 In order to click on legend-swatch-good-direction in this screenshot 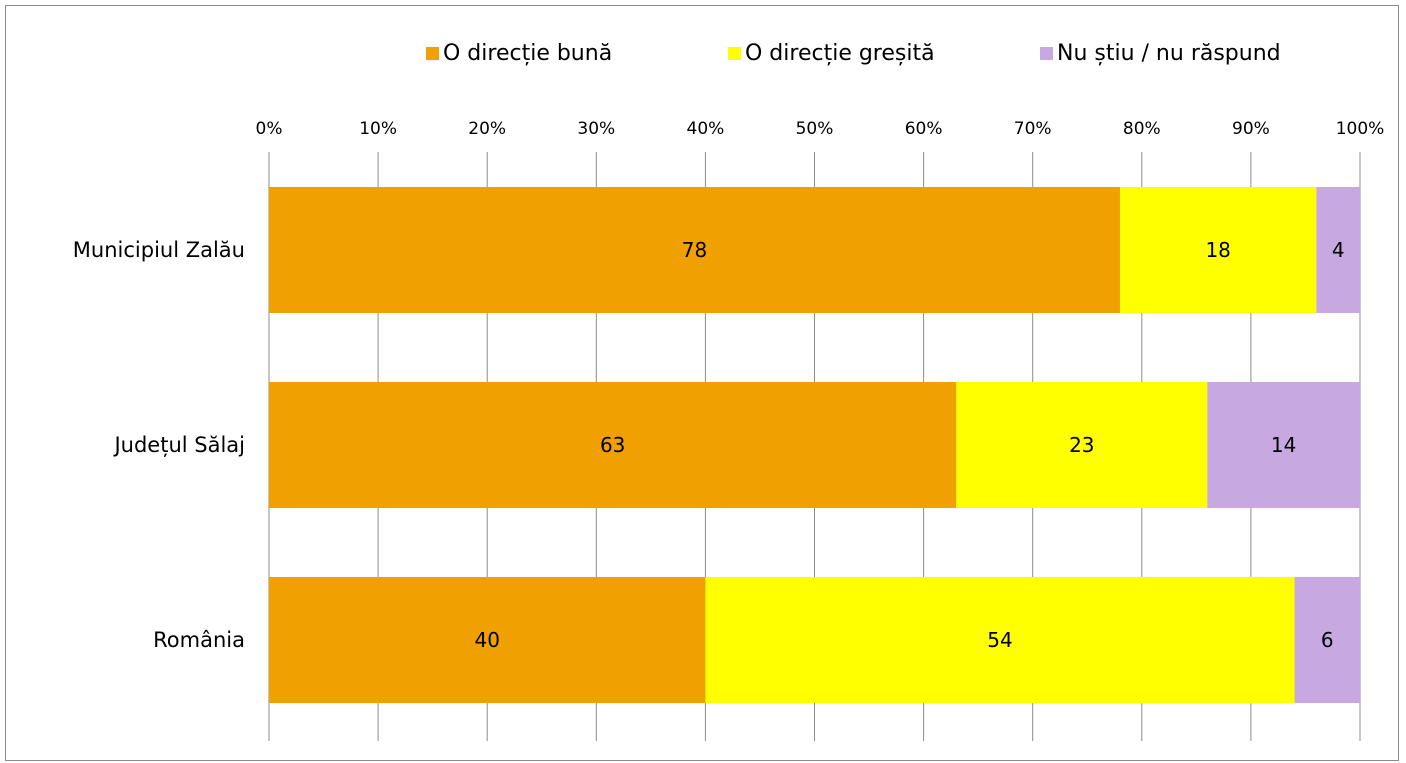, I will do `click(432, 53)`.